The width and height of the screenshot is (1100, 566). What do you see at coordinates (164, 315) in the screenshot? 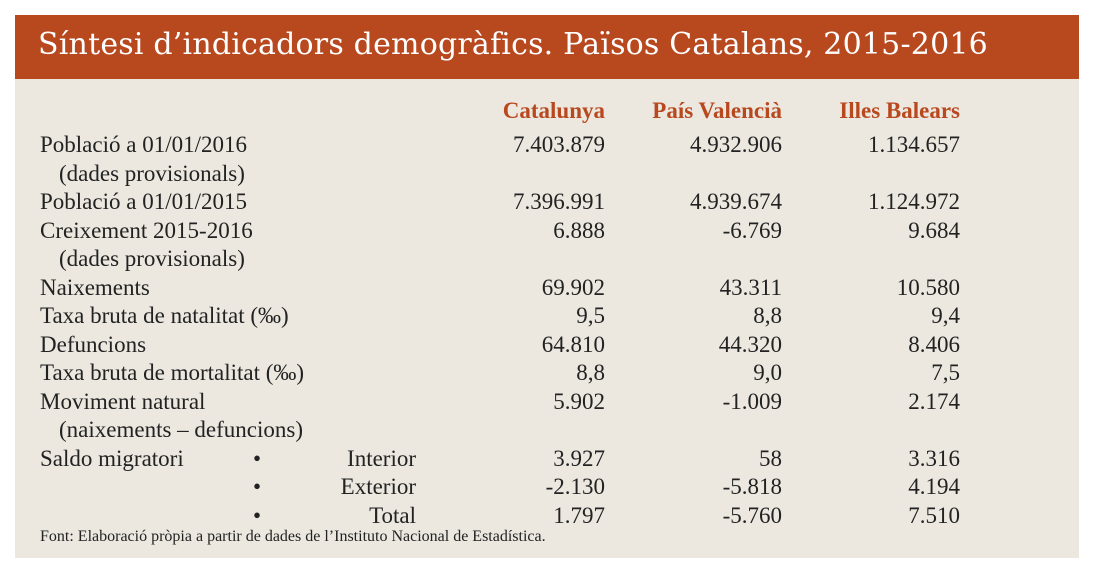
I see `row-label: Taxa bruta de natalitat (‰)` at bounding box center [164, 315].